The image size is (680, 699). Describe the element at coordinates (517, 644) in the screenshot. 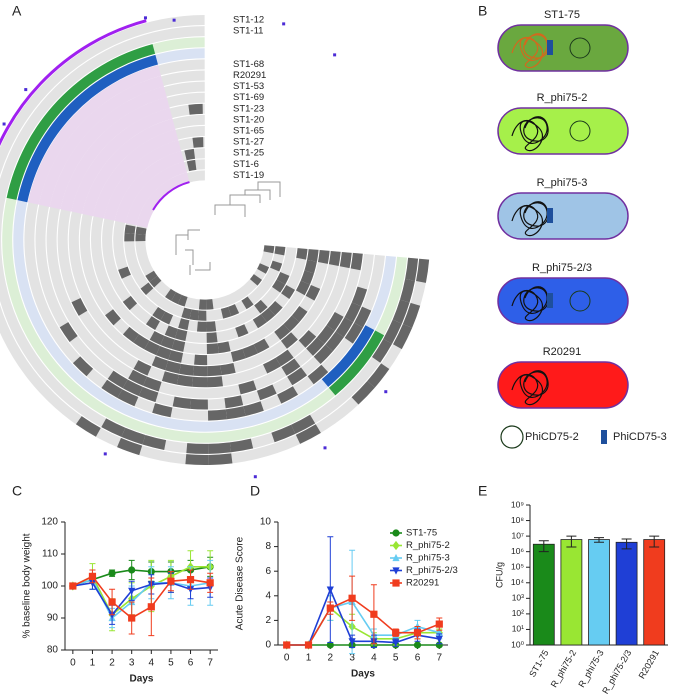

I see `y-tick-label: 10⁰` at that location.